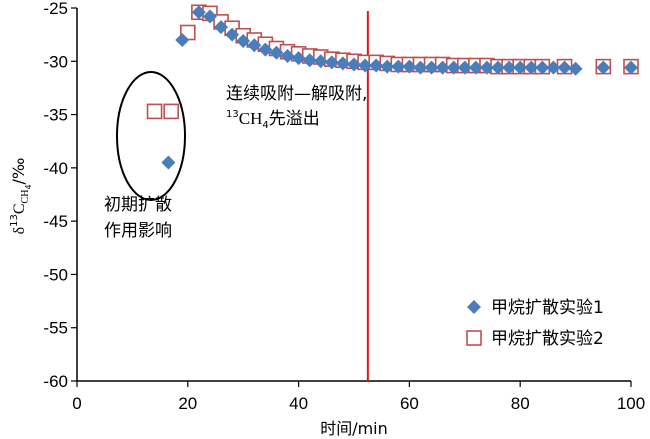 Image resolution: width=650 pixels, height=439 pixels. What do you see at coordinates (298, 403) in the screenshot?
I see `x-tick-label: 40` at bounding box center [298, 403].